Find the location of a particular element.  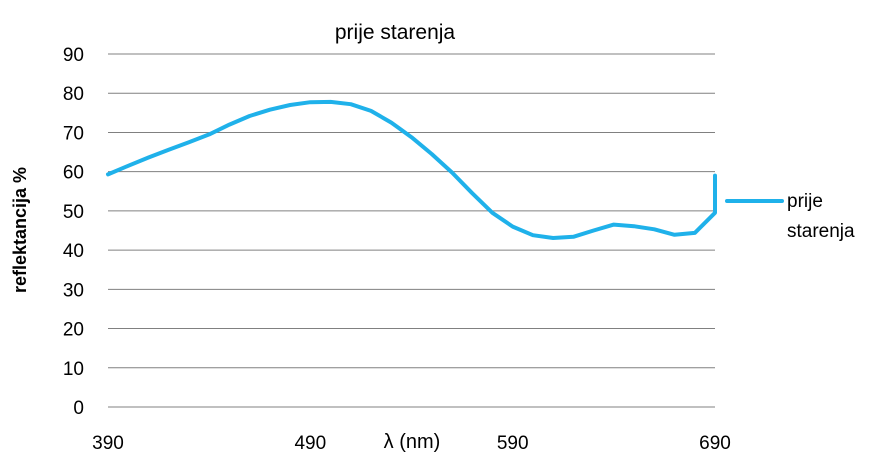

x-axis-label: λ (nm) is located at coordinates (412, 442).